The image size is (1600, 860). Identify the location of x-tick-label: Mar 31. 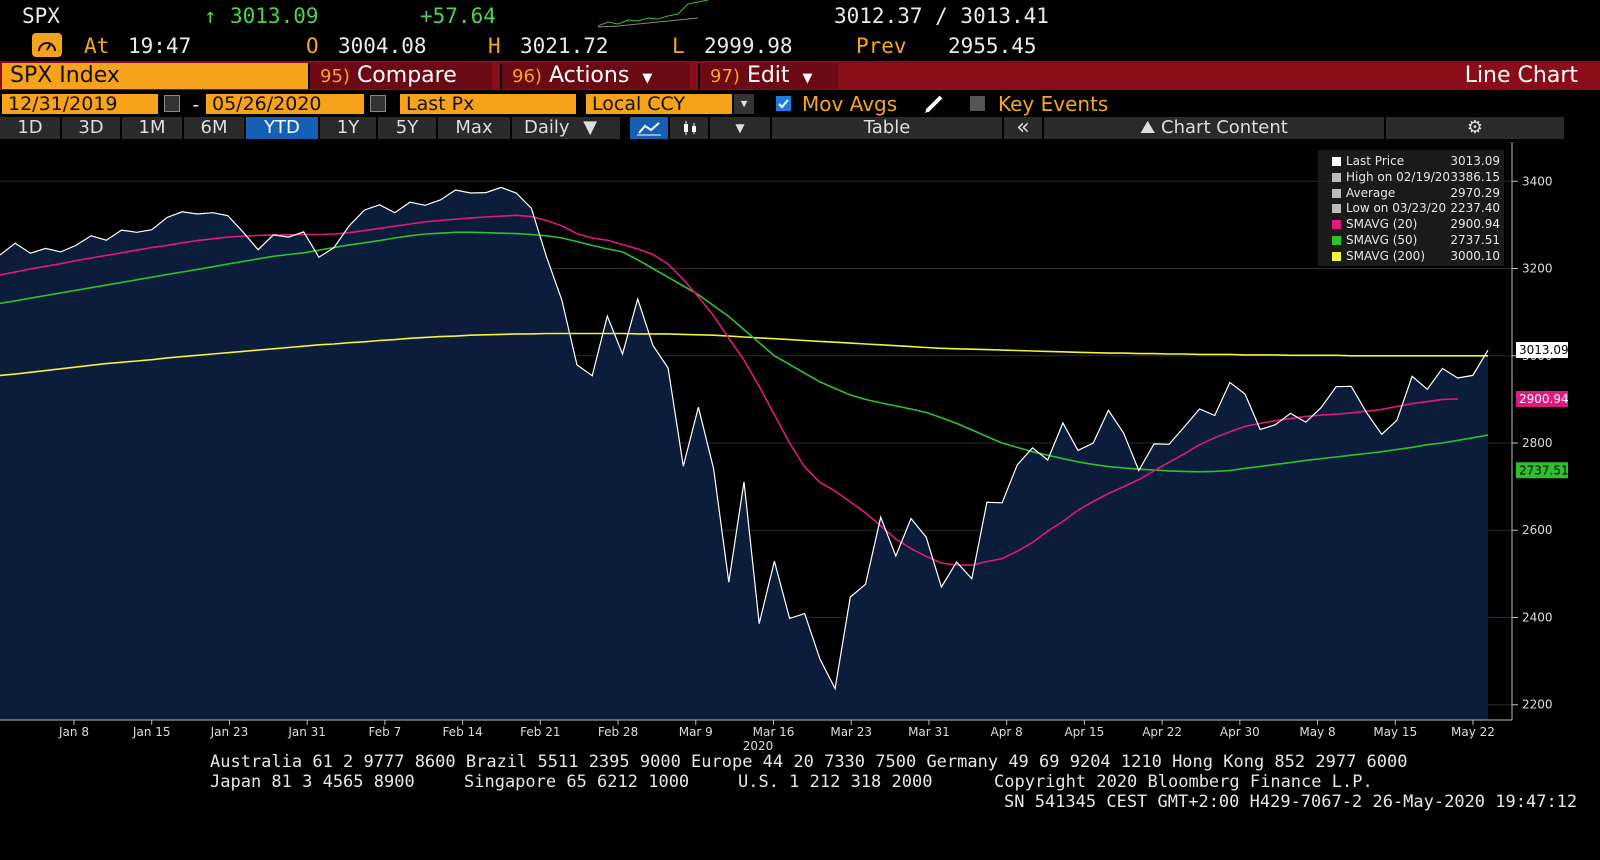
(929, 732).